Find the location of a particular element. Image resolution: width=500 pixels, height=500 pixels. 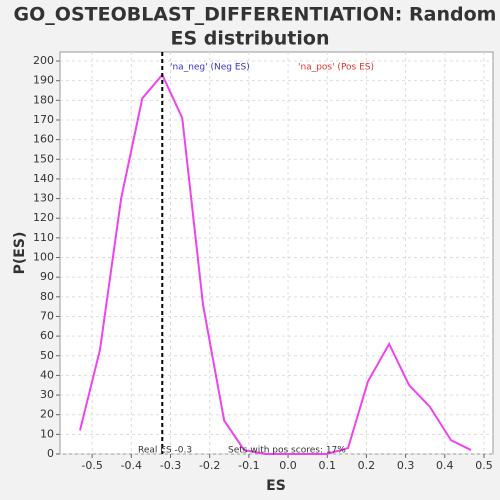

y-tick-label: 70 is located at coordinates (47, 315).